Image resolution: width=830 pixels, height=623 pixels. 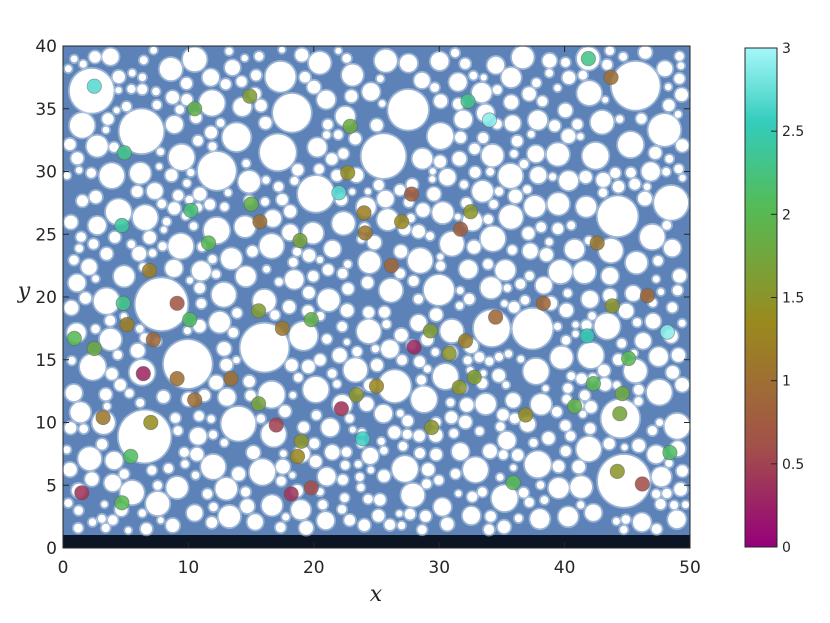 What do you see at coordinates (46, 298) in the screenshot?
I see `y-tick-label: 20` at bounding box center [46, 298].